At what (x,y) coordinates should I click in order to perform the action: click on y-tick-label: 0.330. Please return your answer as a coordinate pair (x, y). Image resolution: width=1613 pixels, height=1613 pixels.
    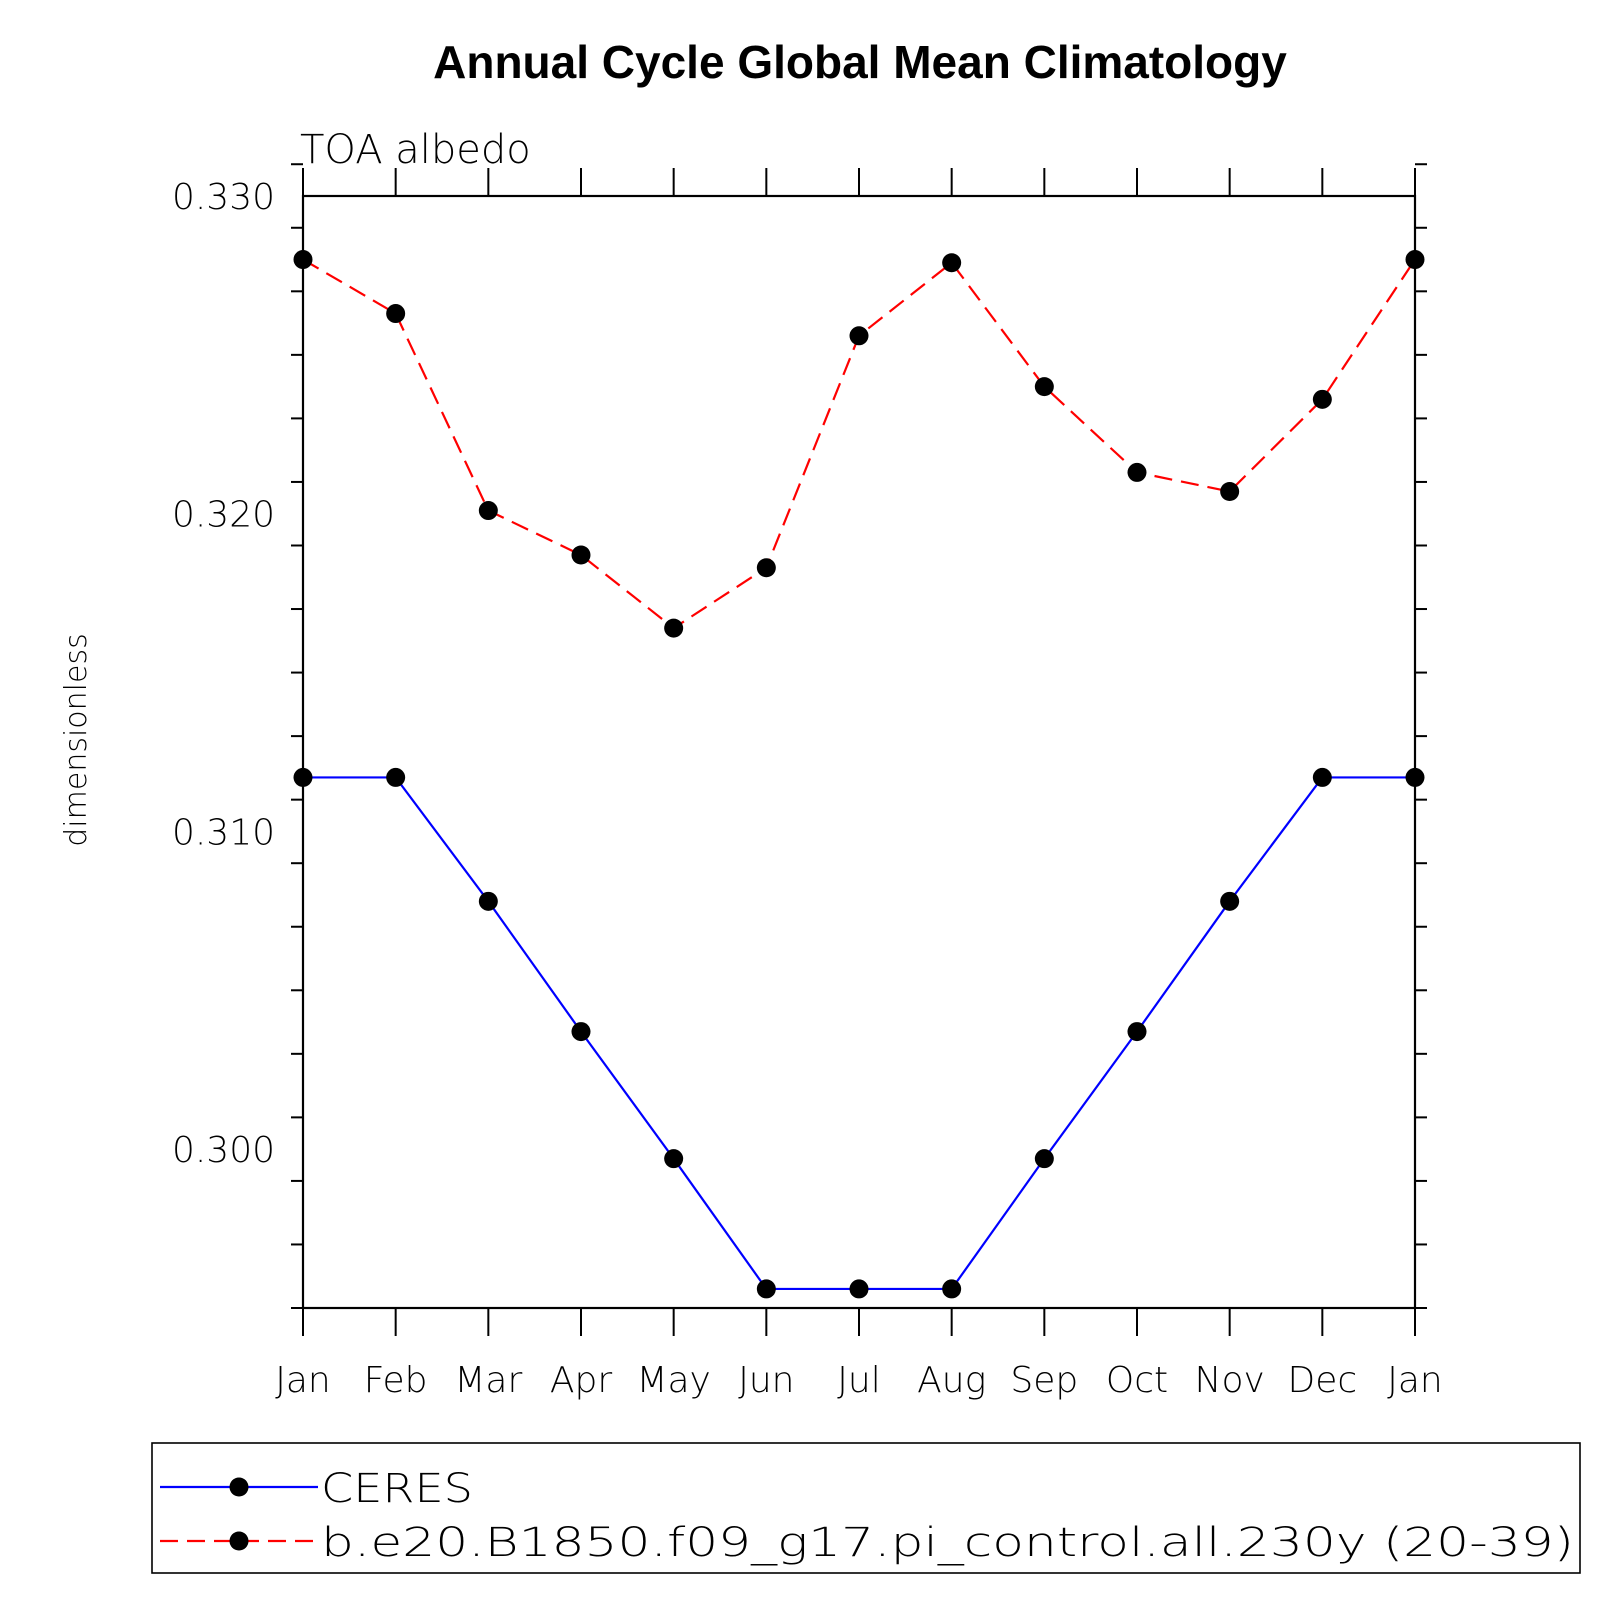
    Looking at the image, I should click on (223, 197).